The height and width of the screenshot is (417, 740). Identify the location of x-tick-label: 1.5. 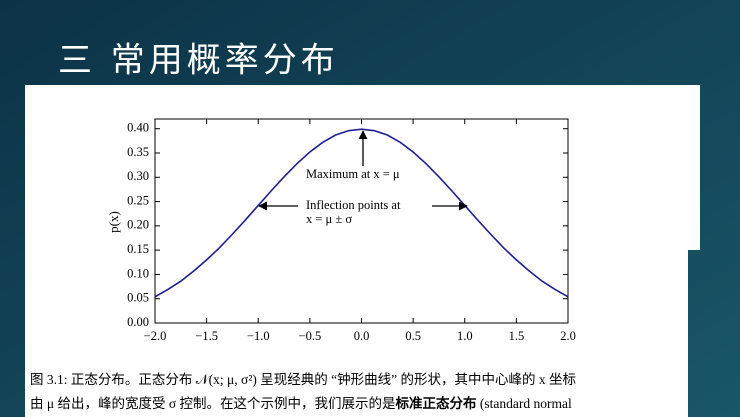
(517, 336).